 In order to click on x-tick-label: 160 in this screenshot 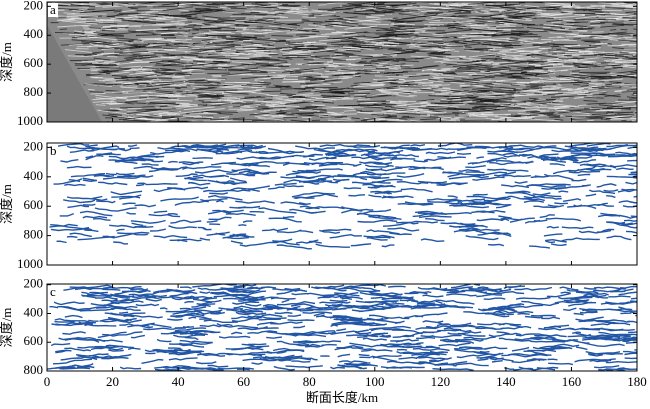, I will do `click(572, 381)`.